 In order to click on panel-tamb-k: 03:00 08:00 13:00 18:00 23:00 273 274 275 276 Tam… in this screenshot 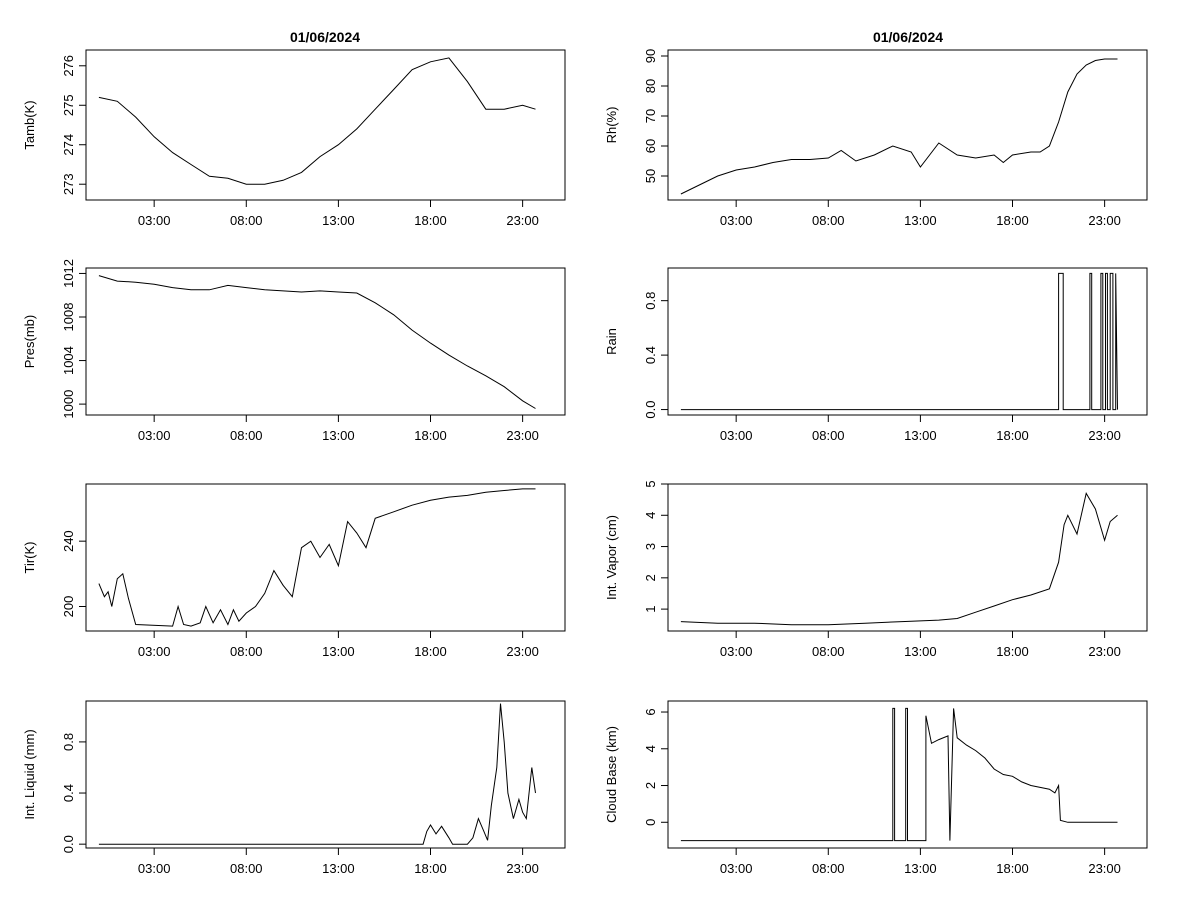, I will do `click(294, 138)`.